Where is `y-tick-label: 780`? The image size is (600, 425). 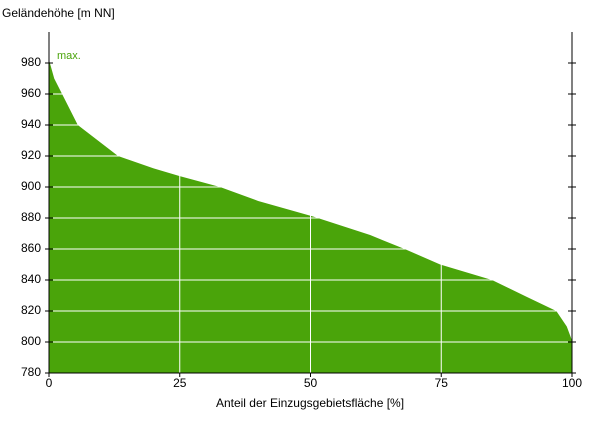 y-tick-label: 780 is located at coordinates (31, 372).